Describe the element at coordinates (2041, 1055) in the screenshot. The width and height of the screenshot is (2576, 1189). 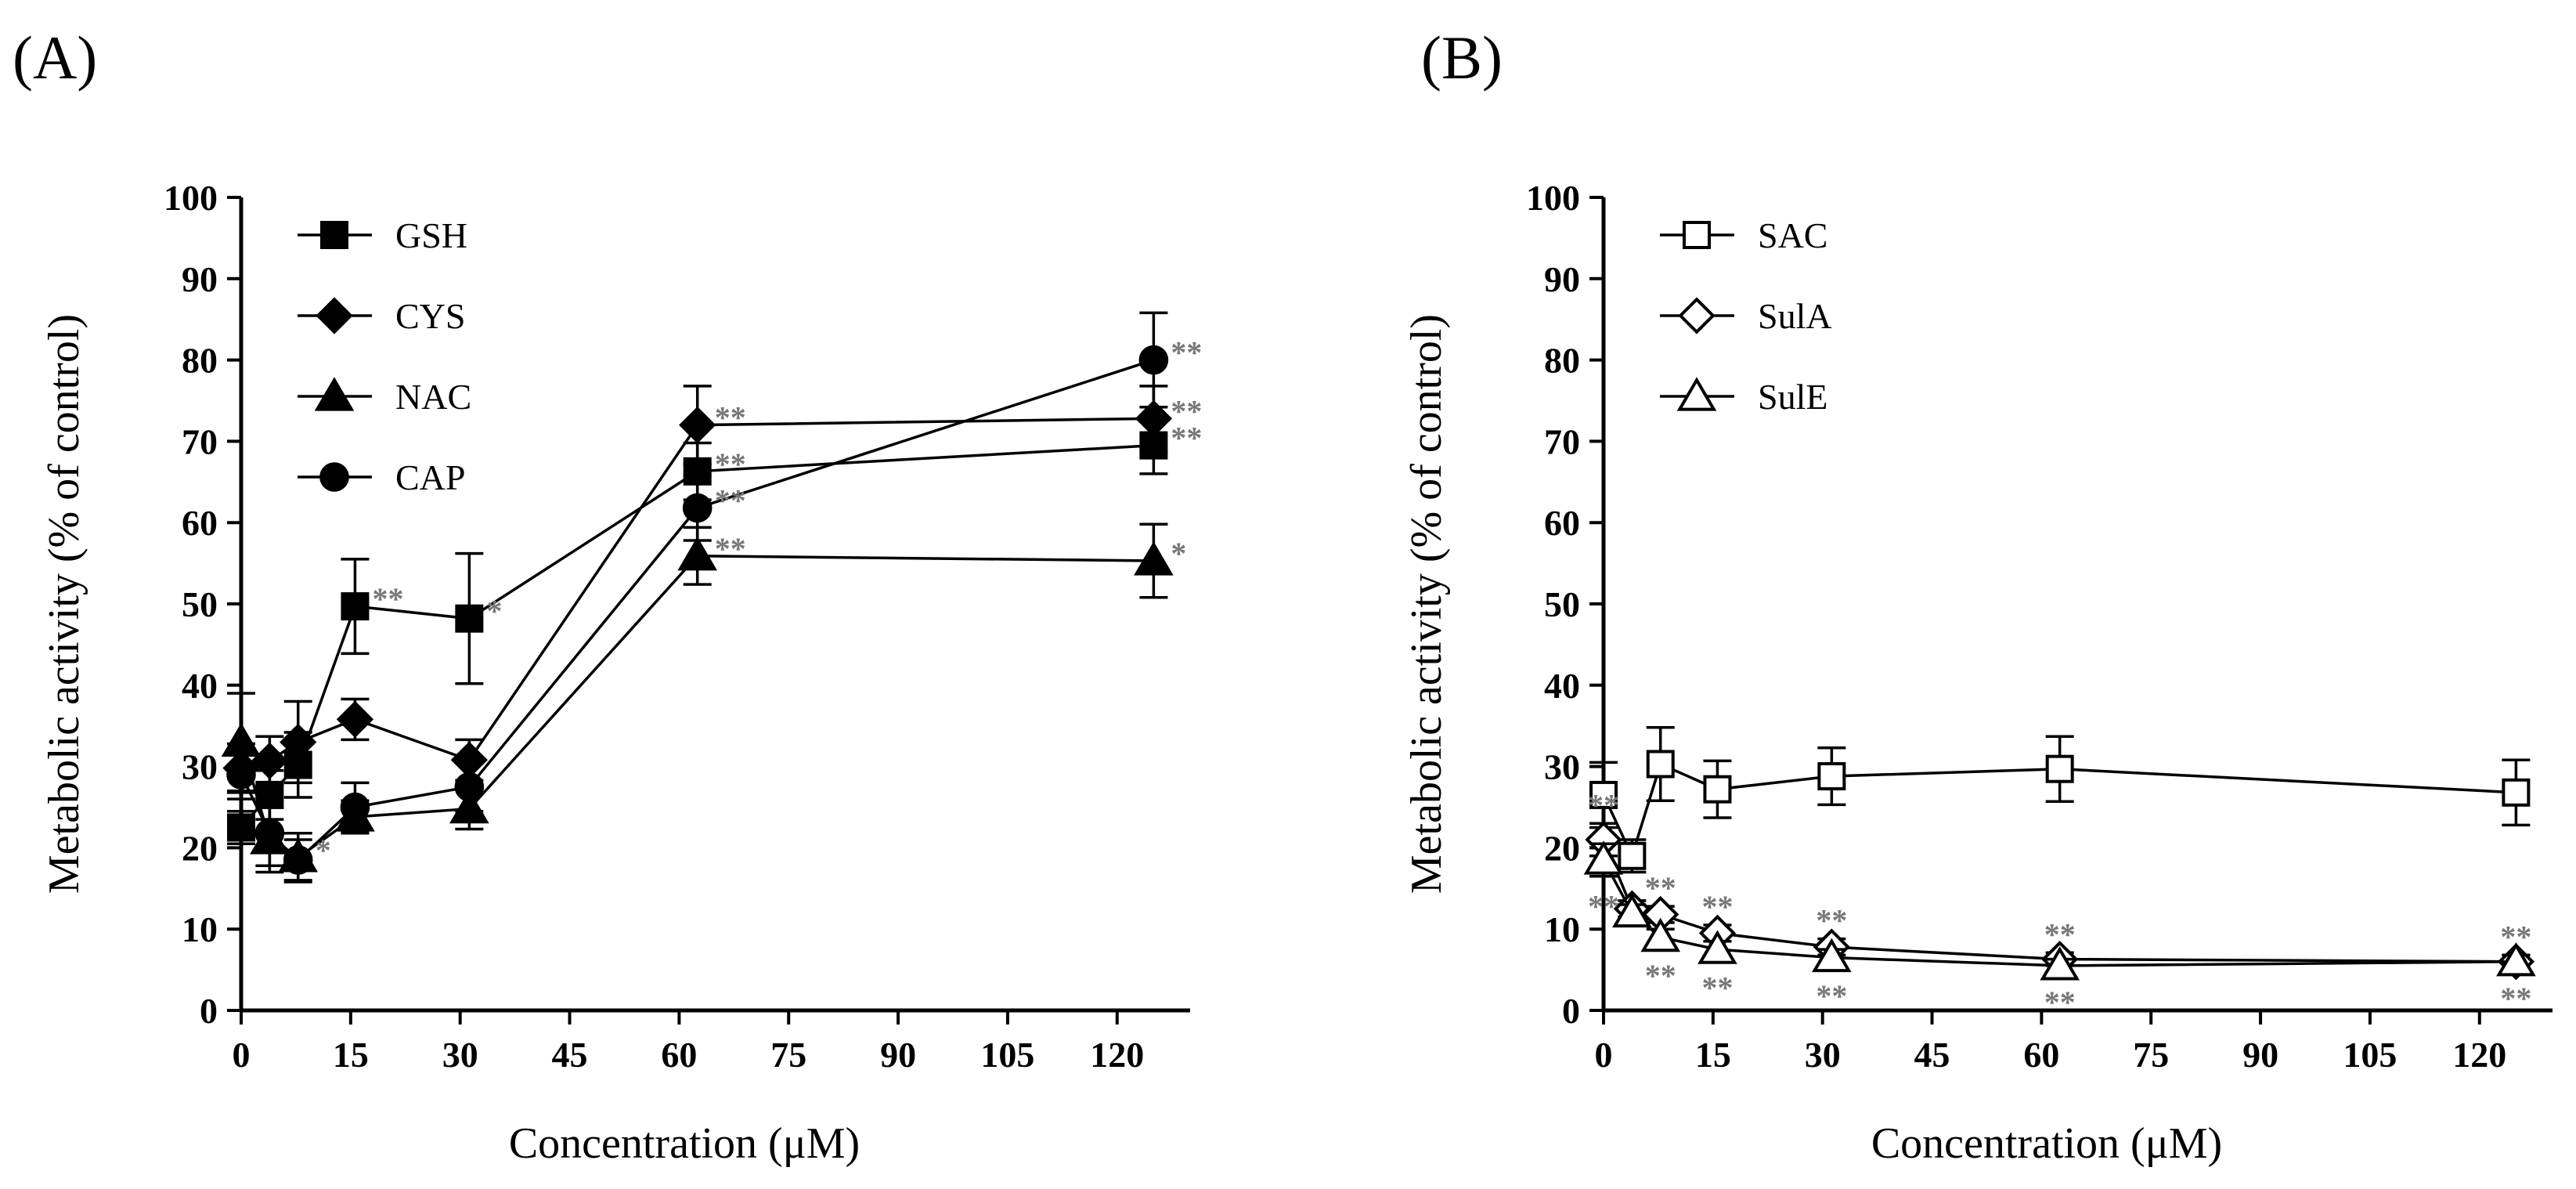
I see `b-x-tick-label: 60` at that location.